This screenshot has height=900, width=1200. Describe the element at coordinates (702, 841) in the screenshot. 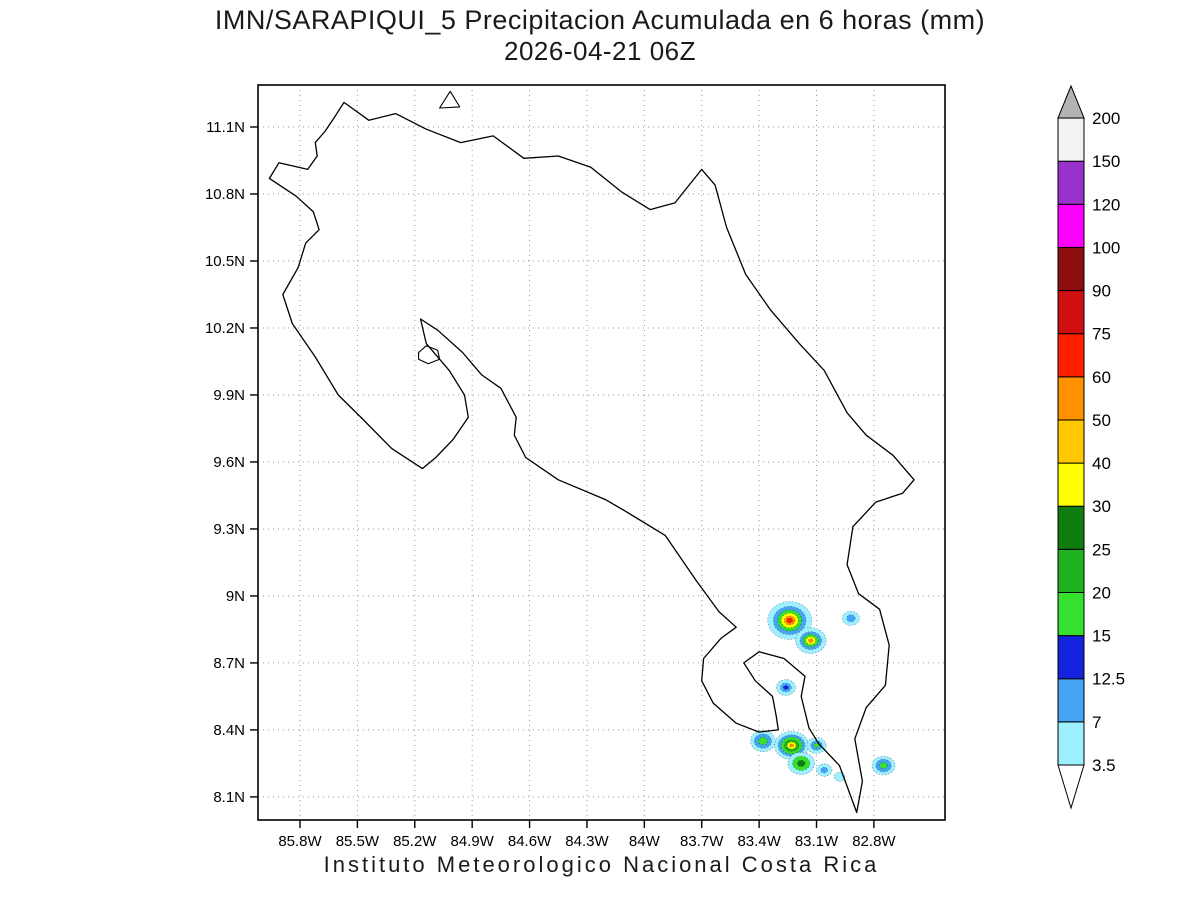

I see `x-tick-label: 83.7W` at that location.